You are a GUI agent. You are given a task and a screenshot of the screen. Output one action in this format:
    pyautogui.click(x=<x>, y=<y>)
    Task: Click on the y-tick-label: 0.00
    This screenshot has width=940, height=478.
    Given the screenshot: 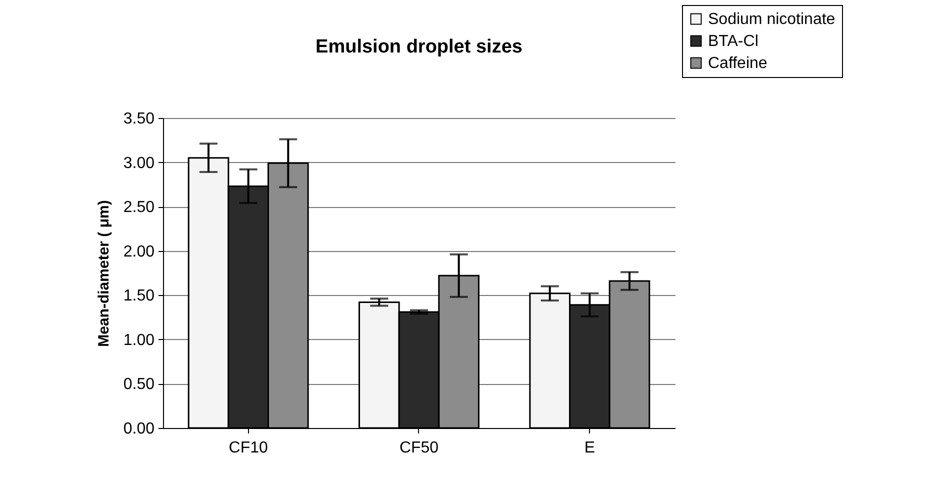 What is the action you would take?
    pyautogui.click(x=139, y=429)
    